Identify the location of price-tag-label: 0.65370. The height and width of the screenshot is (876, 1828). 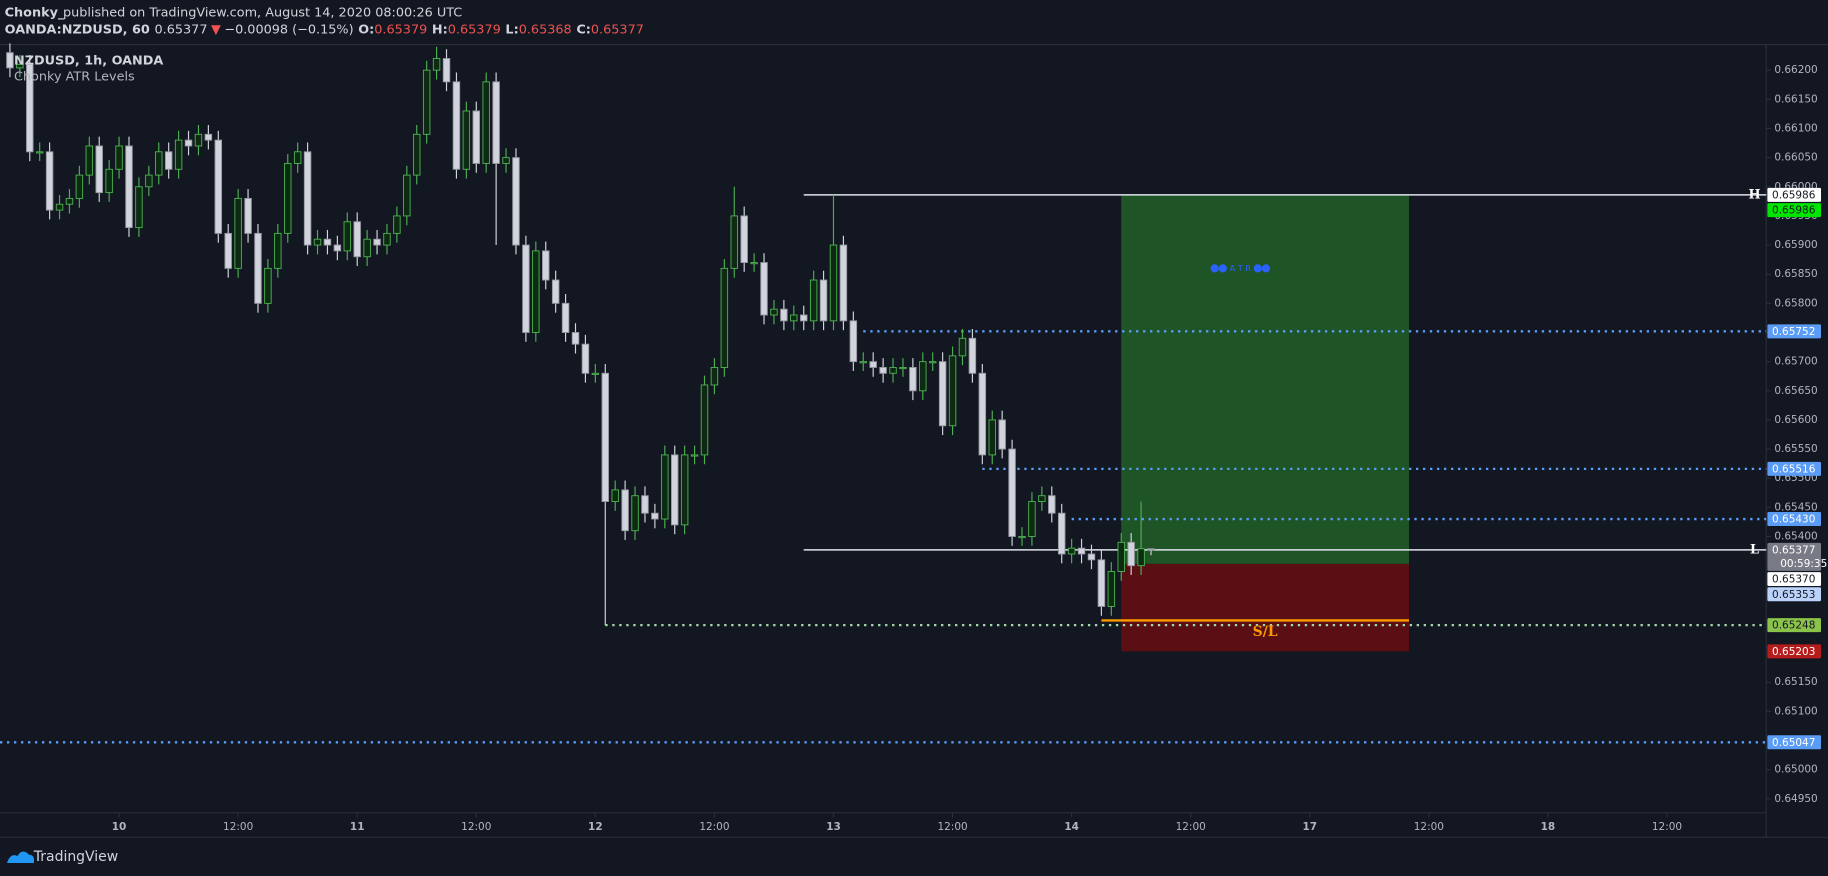
(1793, 580).